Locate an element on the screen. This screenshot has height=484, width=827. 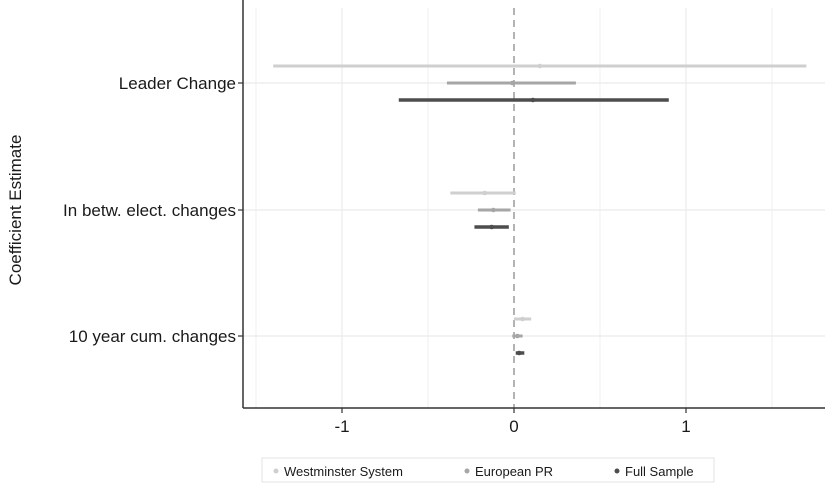
legend: Westminster System European PR Full Sample is located at coordinates (488, 470).